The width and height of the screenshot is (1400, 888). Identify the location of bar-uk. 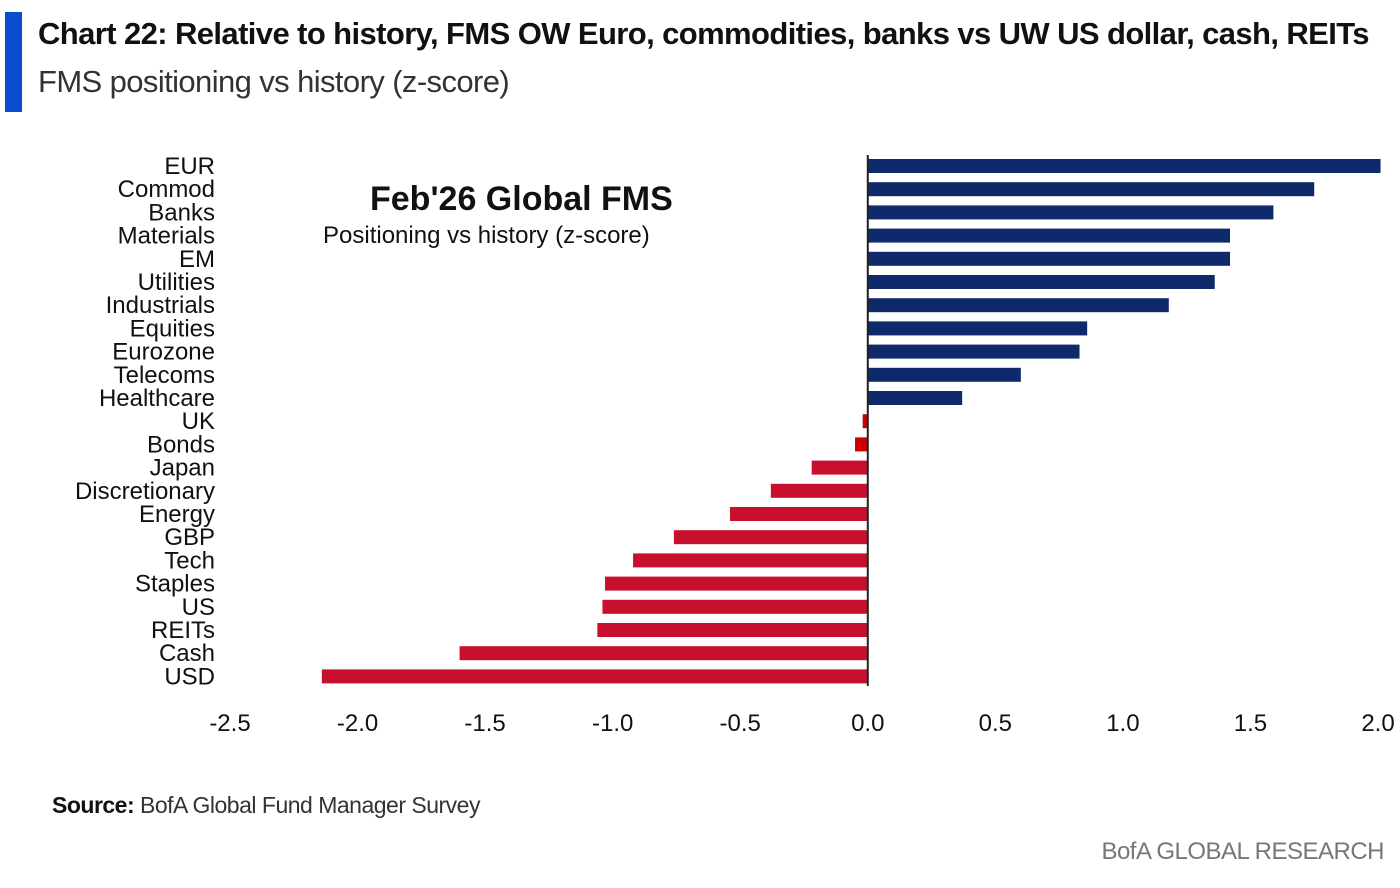
(865, 421).